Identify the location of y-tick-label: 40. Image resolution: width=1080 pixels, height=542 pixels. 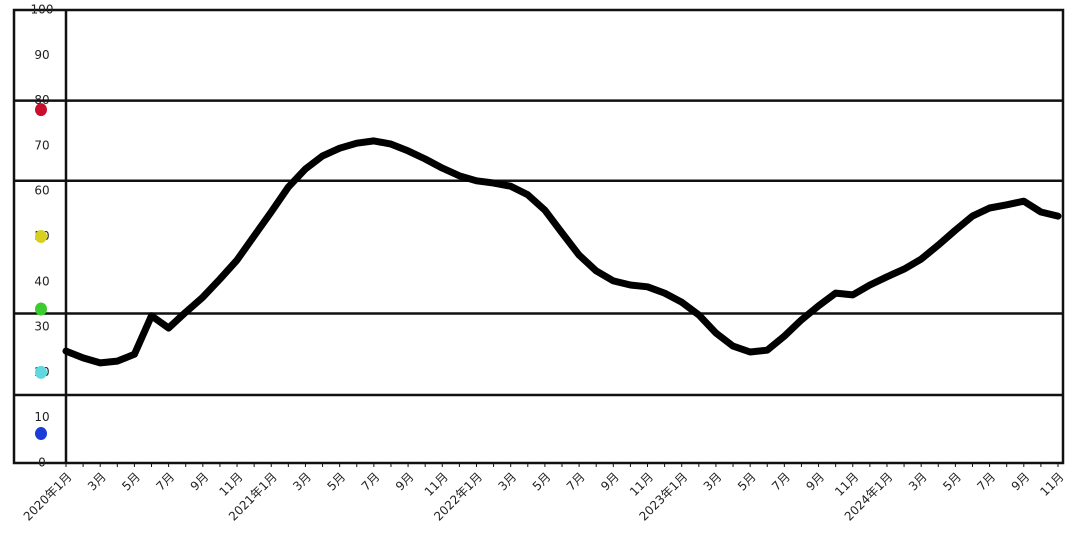
(41, 281).